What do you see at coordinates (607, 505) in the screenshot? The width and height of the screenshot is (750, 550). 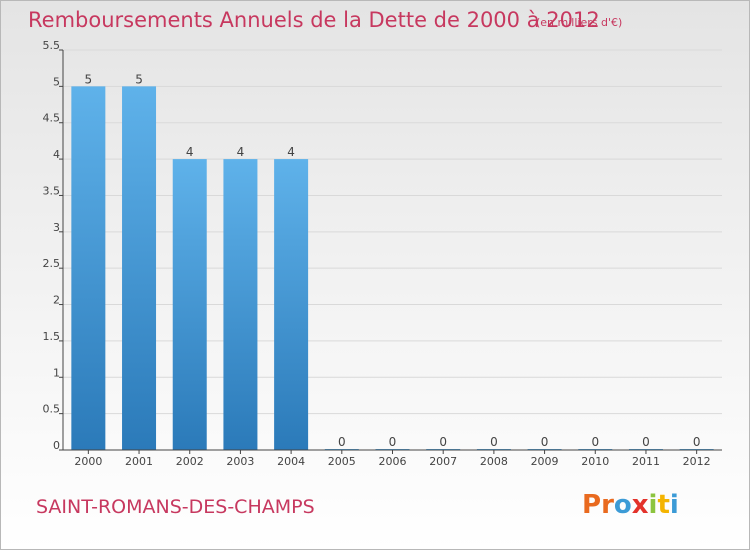 I see `logo-letter: r` at bounding box center [607, 505].